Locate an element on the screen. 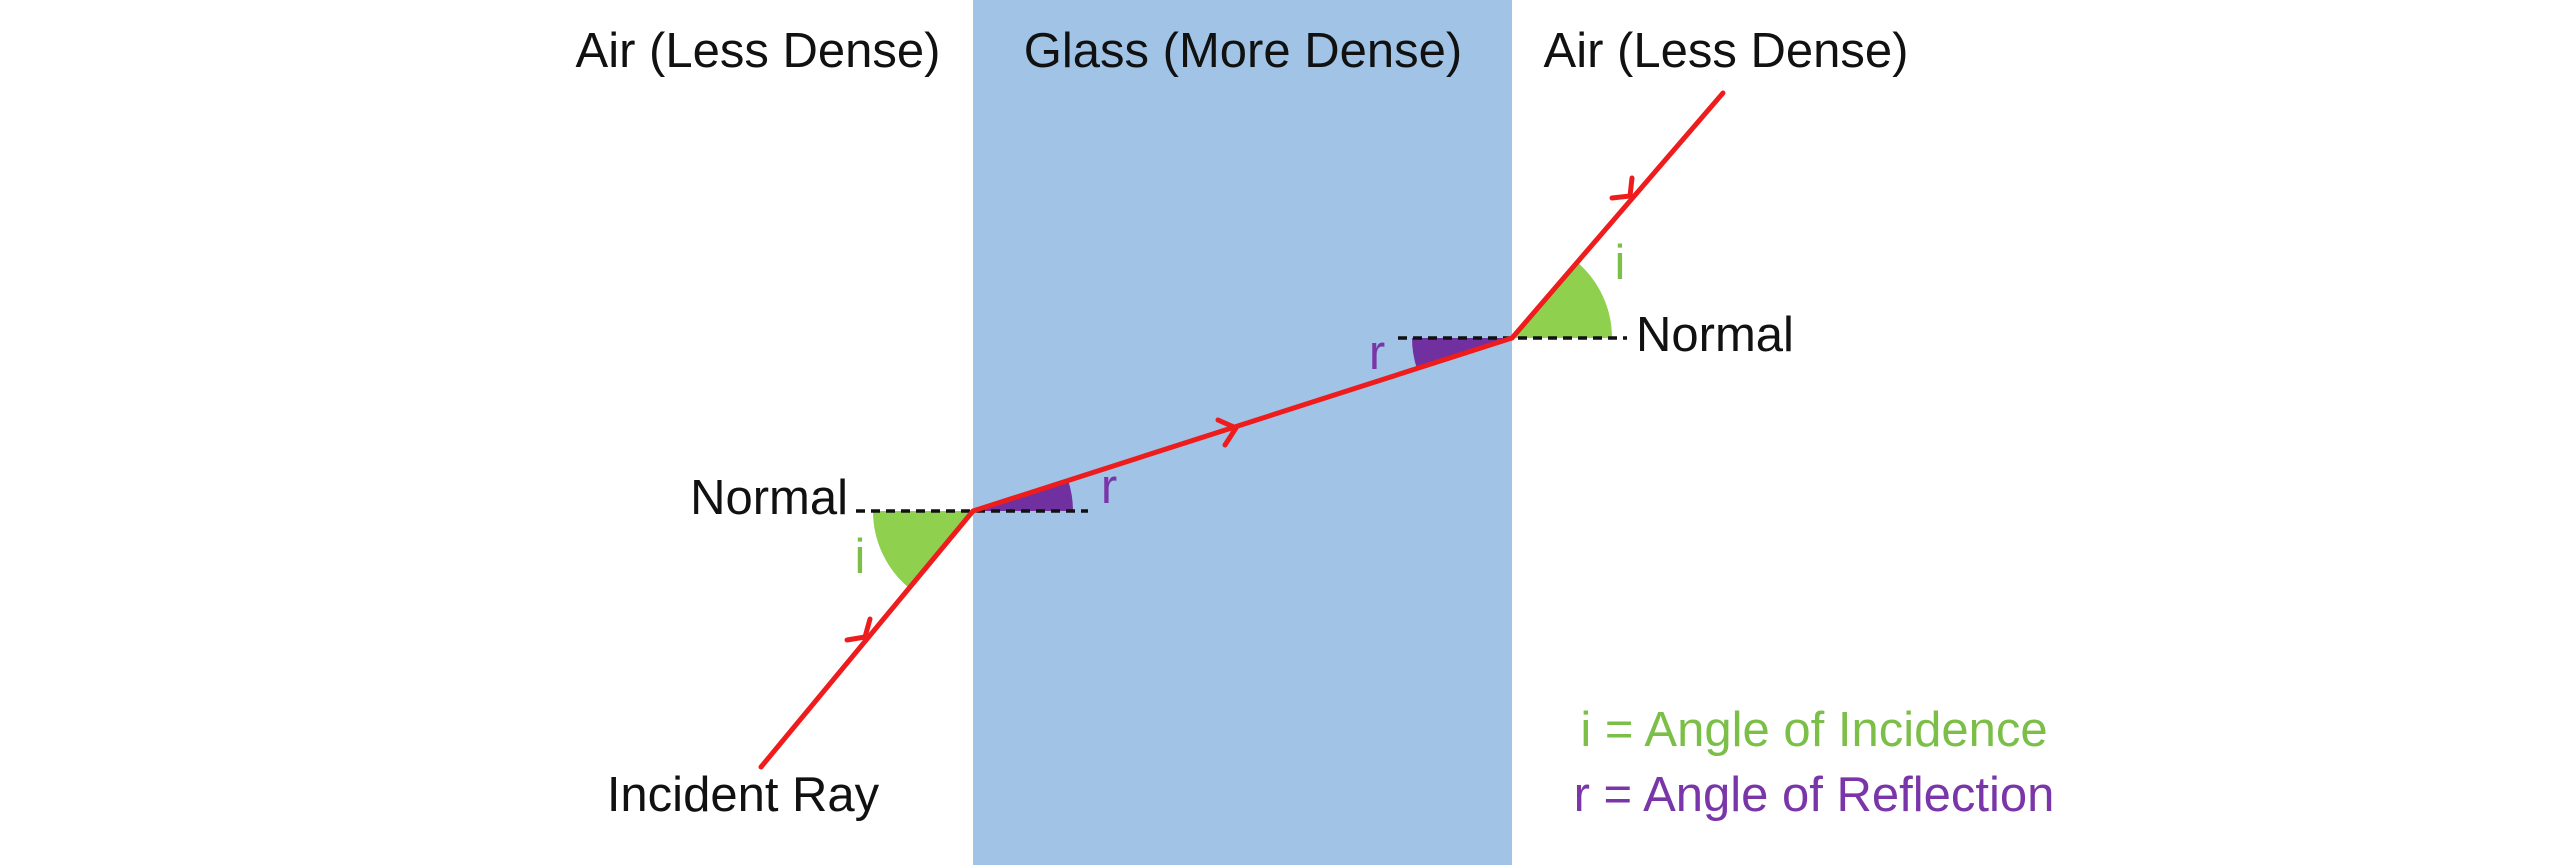  ray-label: Incident Ray is located at coordinates (743, 795).